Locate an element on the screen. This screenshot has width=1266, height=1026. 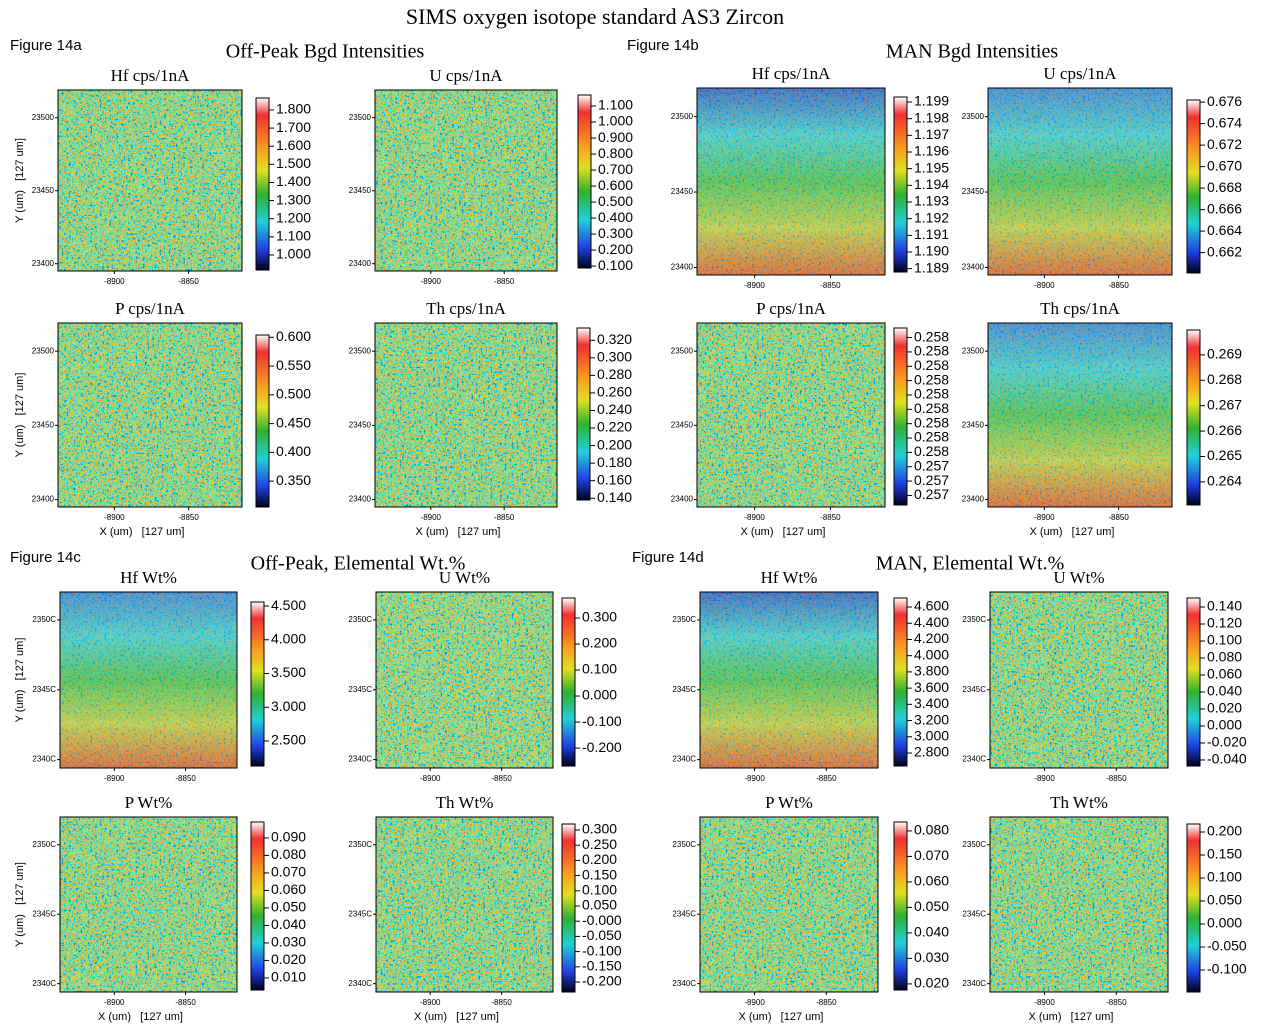
colorbar-tick-label: 0.120 is located at coordinates (1224, 623).